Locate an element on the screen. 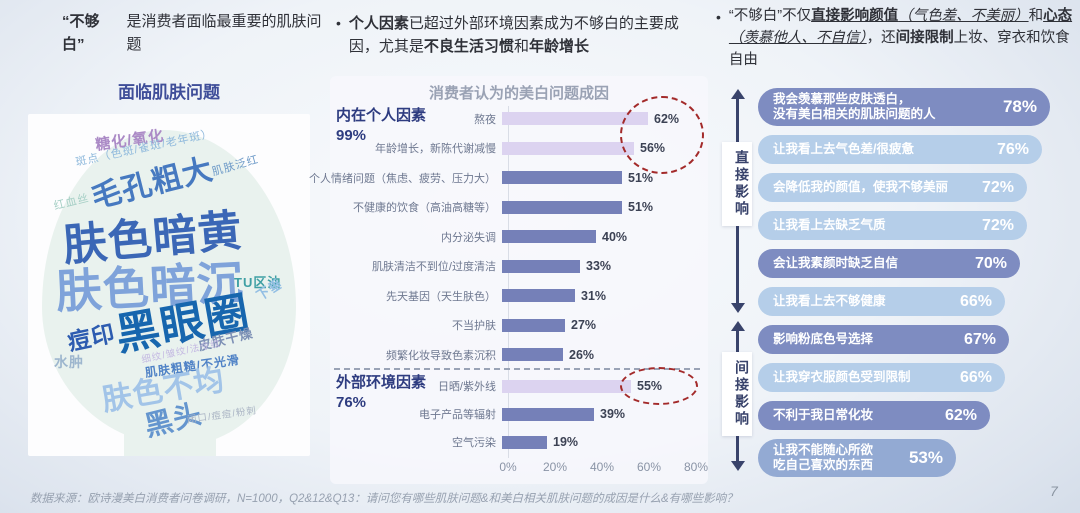 Image resolution: width=1080 pixels, height=513 pixels. impact-pill: 让我看上去缺乏气质 72% is located at coordinates (892, 225).